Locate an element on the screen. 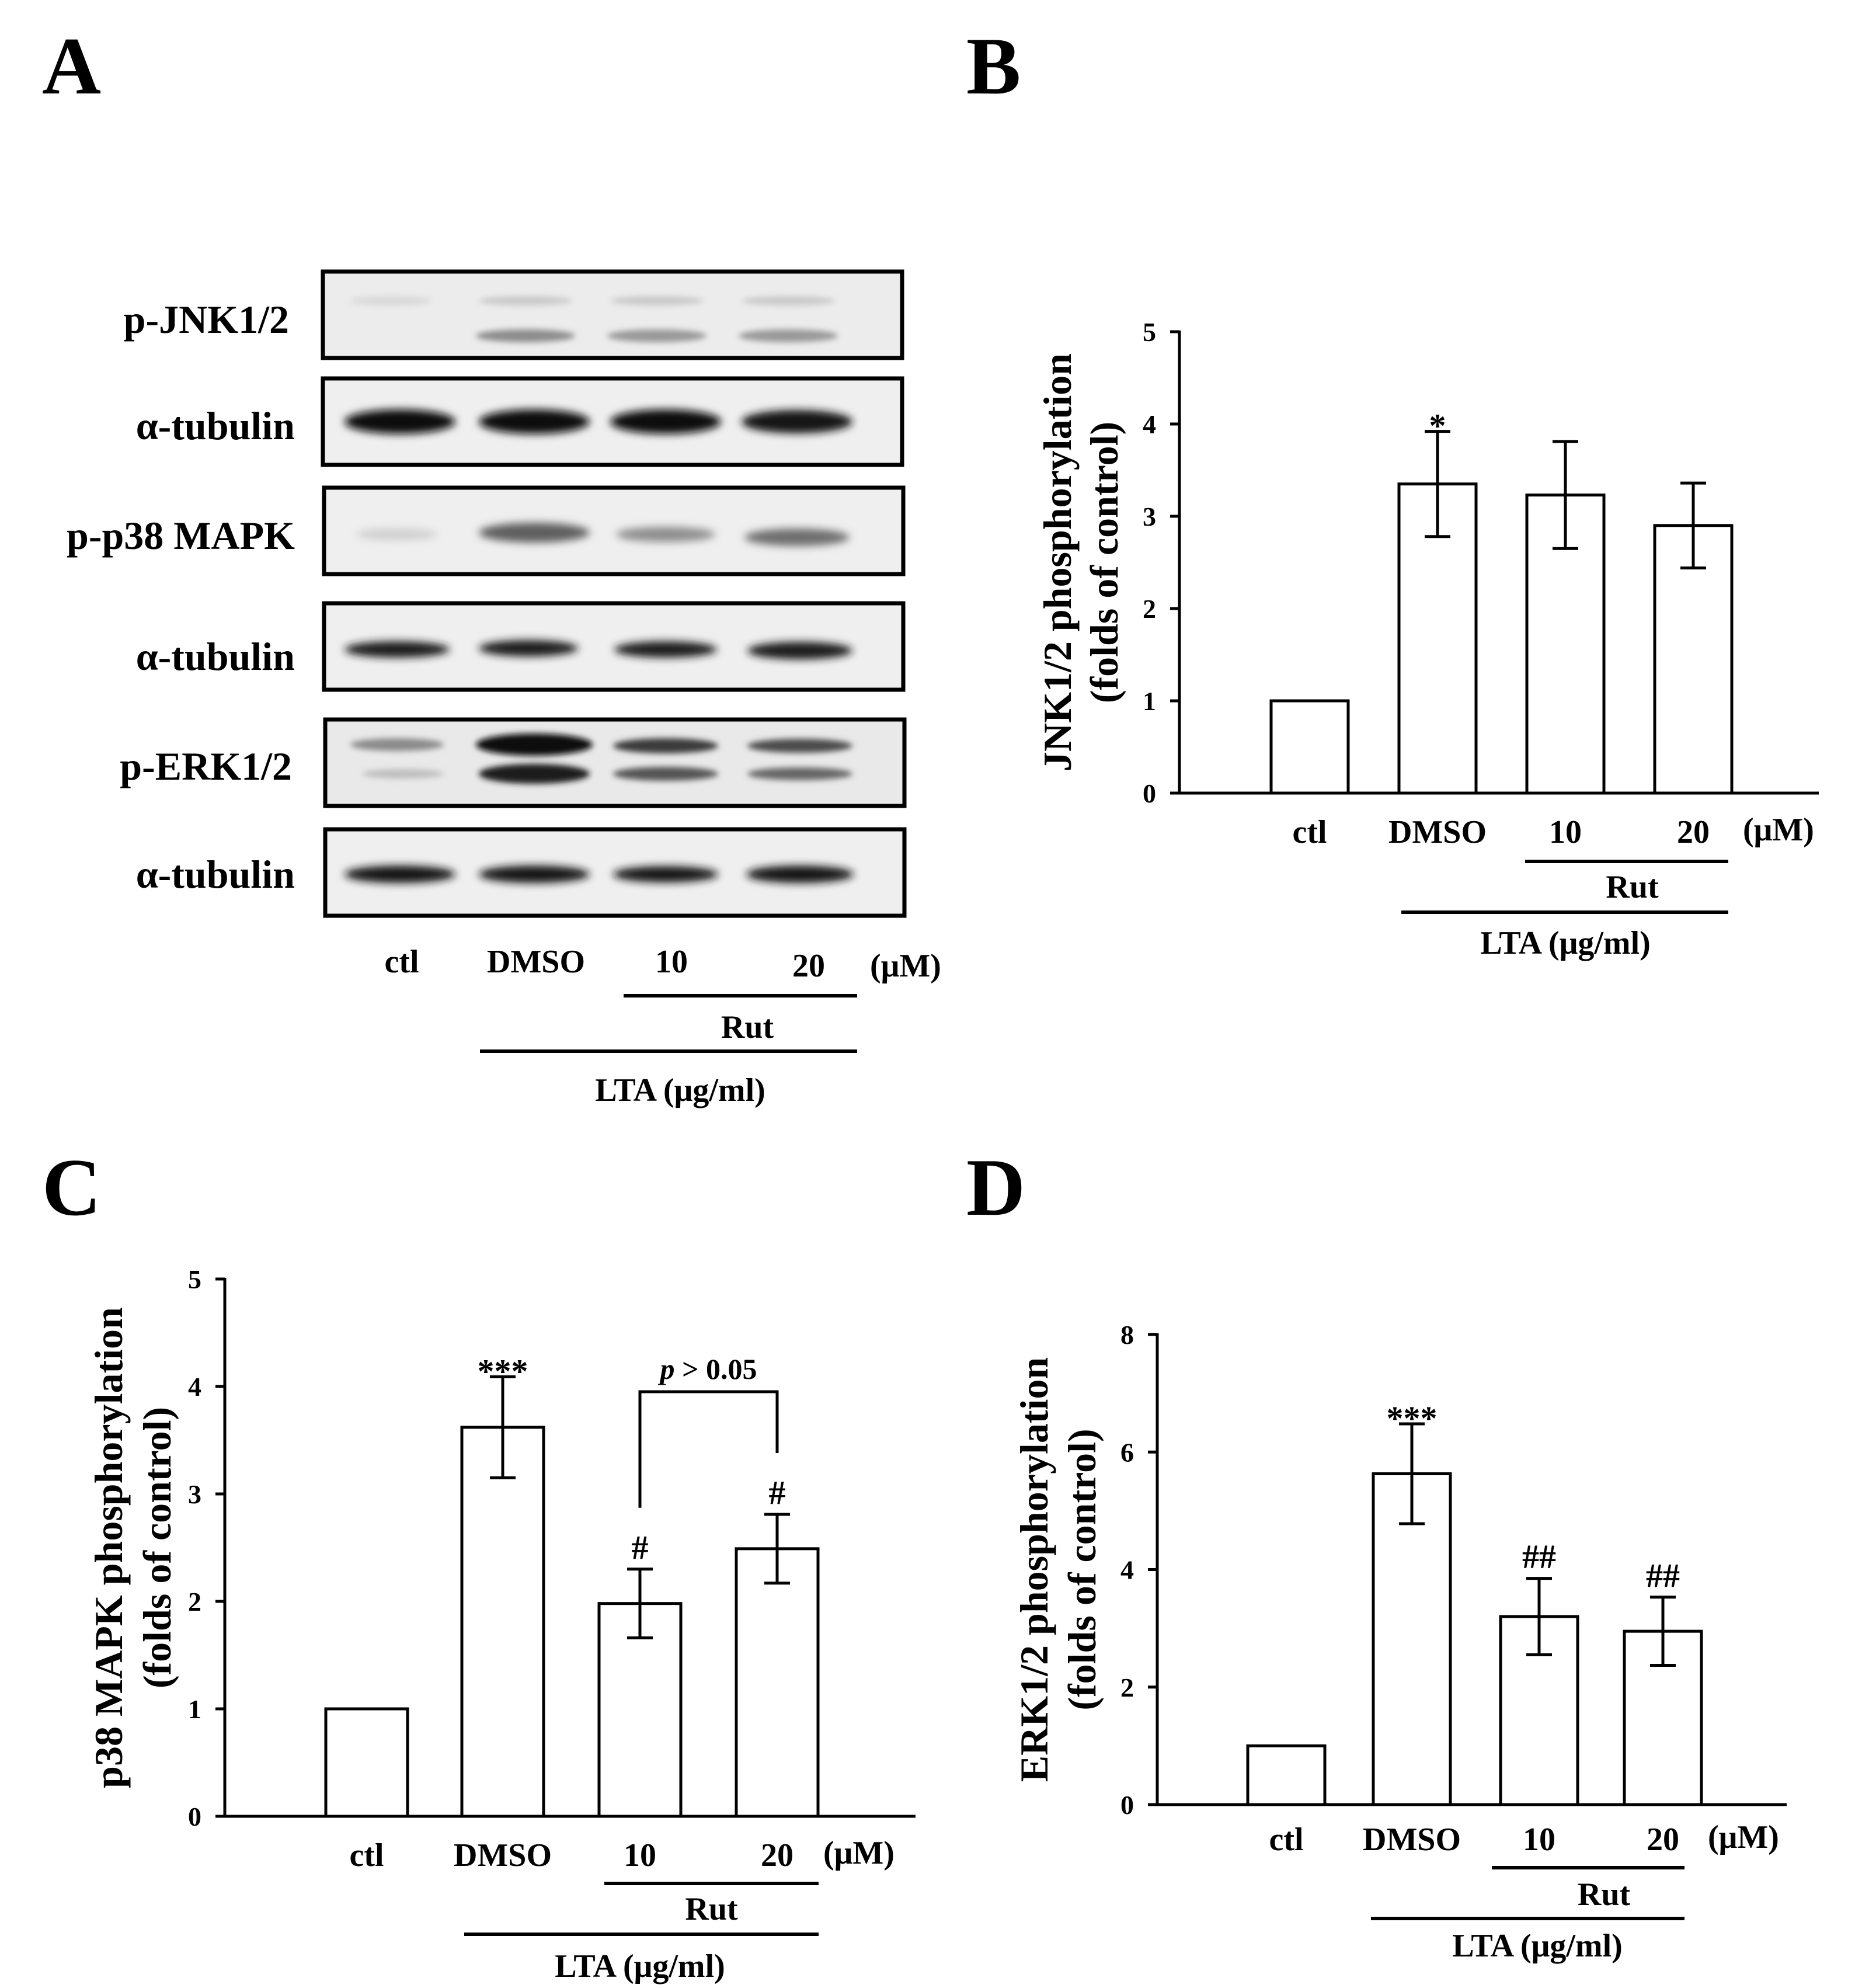 This screenshot has width=1862, height=1988. blot-strip-p-jnk is located at coordinates (612, 314).